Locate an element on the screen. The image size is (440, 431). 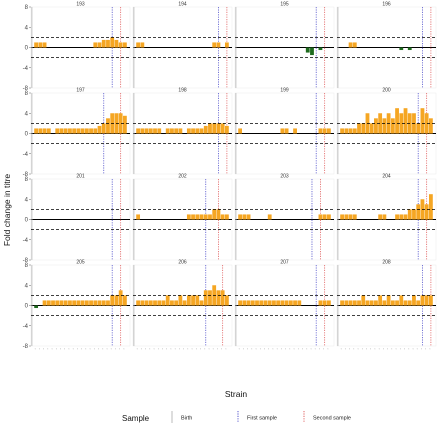
panel-200: 200 is located at coordinates (386, 131).